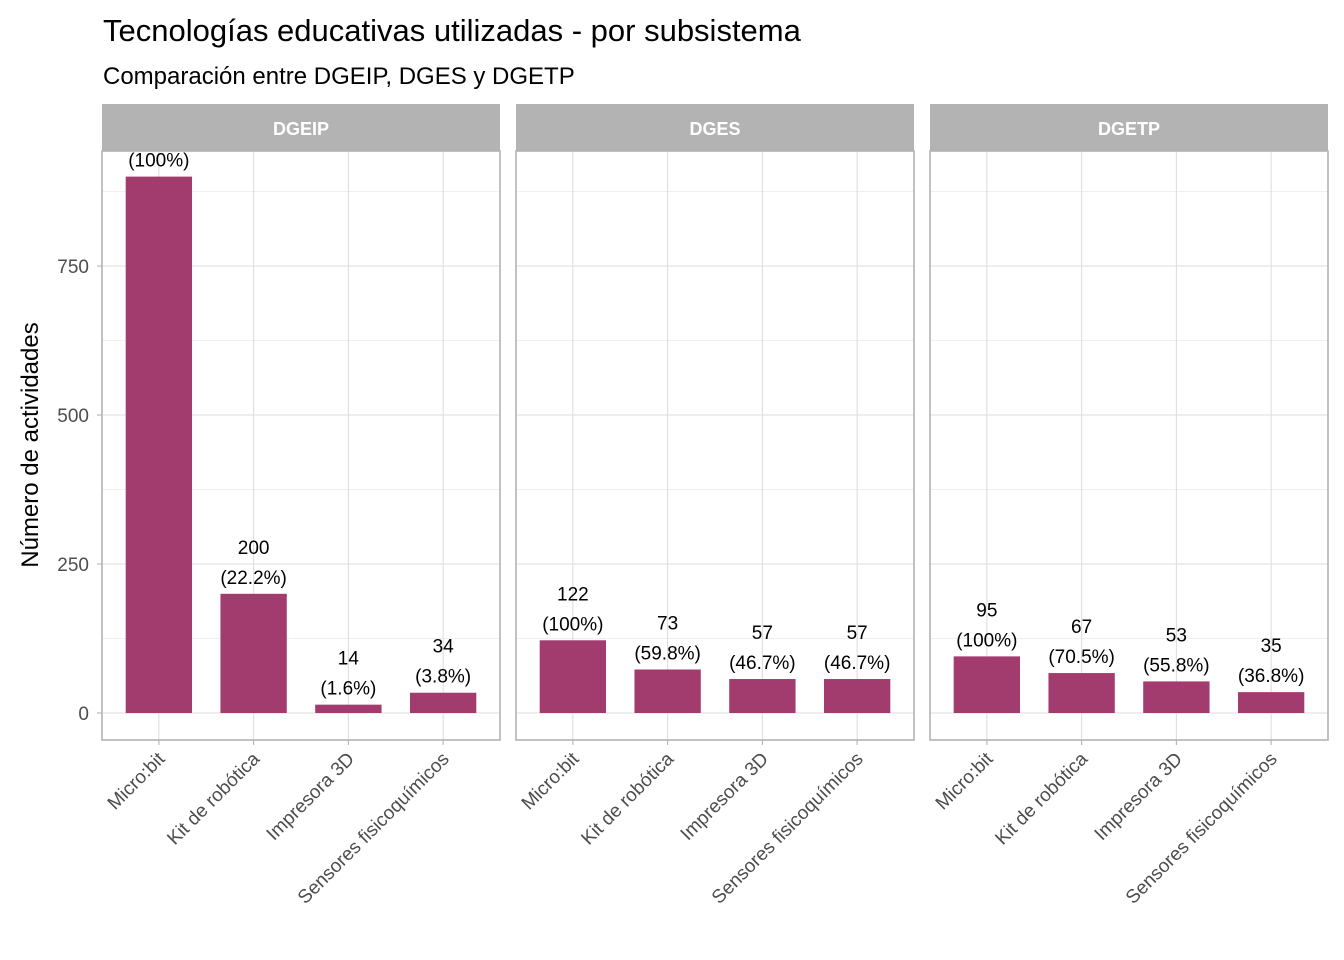 This screenshot has width=1344, height=960. Describe the element at coordinates (73, 565) in the screenshot. I see `y-tick-label: 250` at that location.